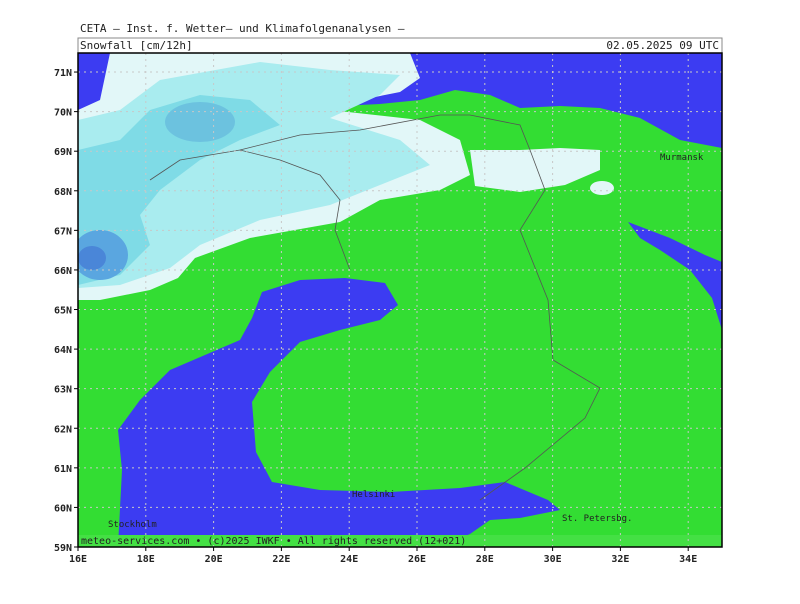 This screenshot has width=800, height=604. Describe the element at coordinates (485, 559) in the screenshot. I see `longitude-label: 28E` at that location.